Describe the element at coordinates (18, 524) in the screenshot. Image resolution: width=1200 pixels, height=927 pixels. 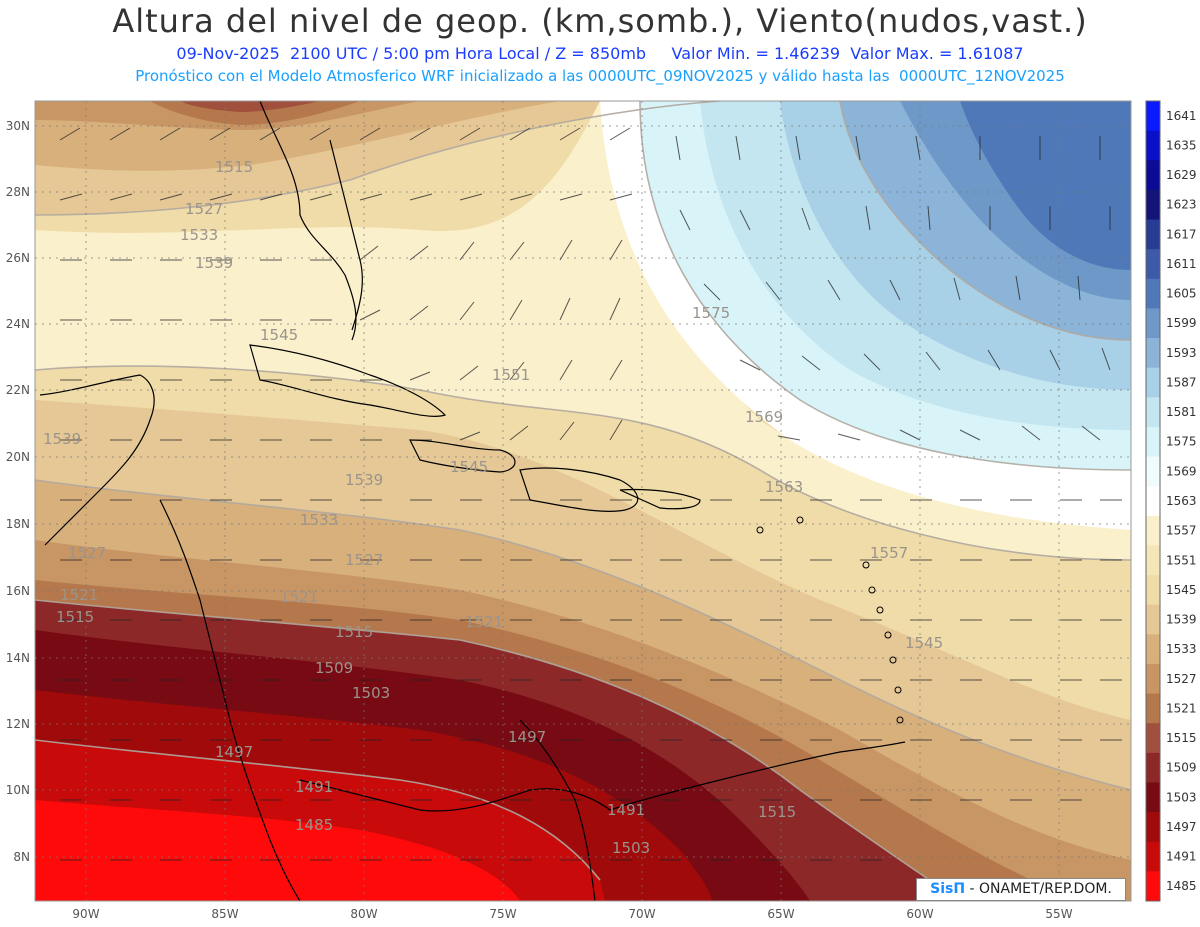
I see `lat-label: 18N` at that location.